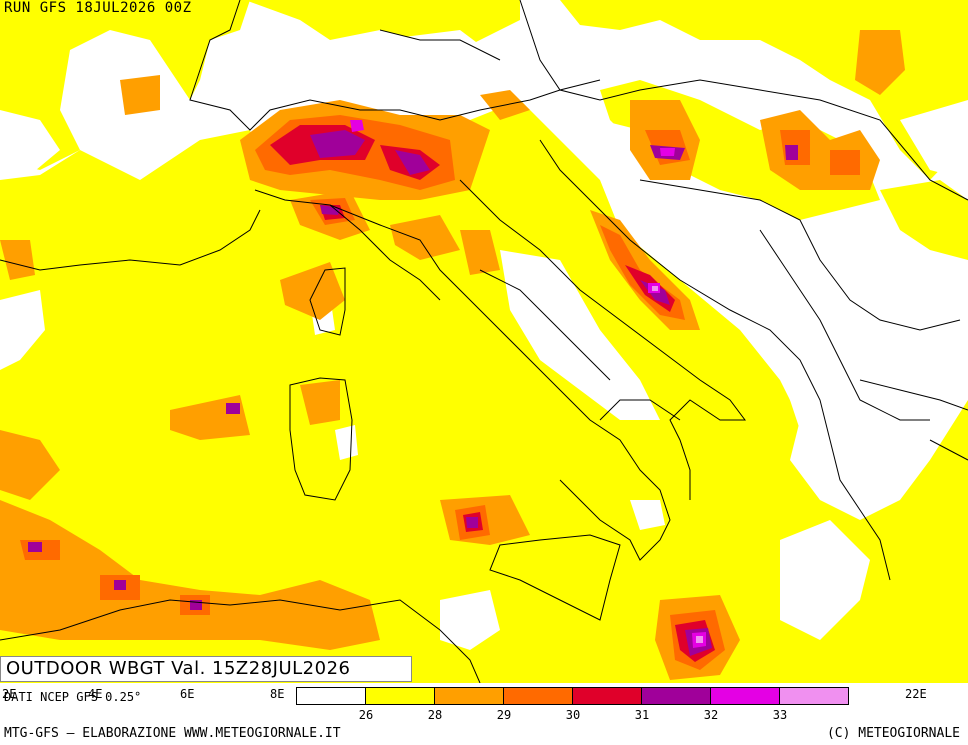 This screenshot has height=745, width=968. I want to click on run-info: RUN GFS 18JUL2026 00Z, so click(98, 8).